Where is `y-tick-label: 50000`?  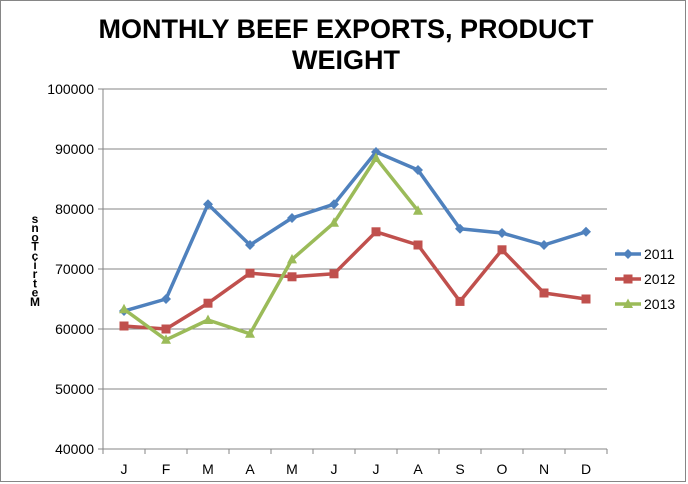
y-tick-label: 50000 is located at coordinates (74, 389).